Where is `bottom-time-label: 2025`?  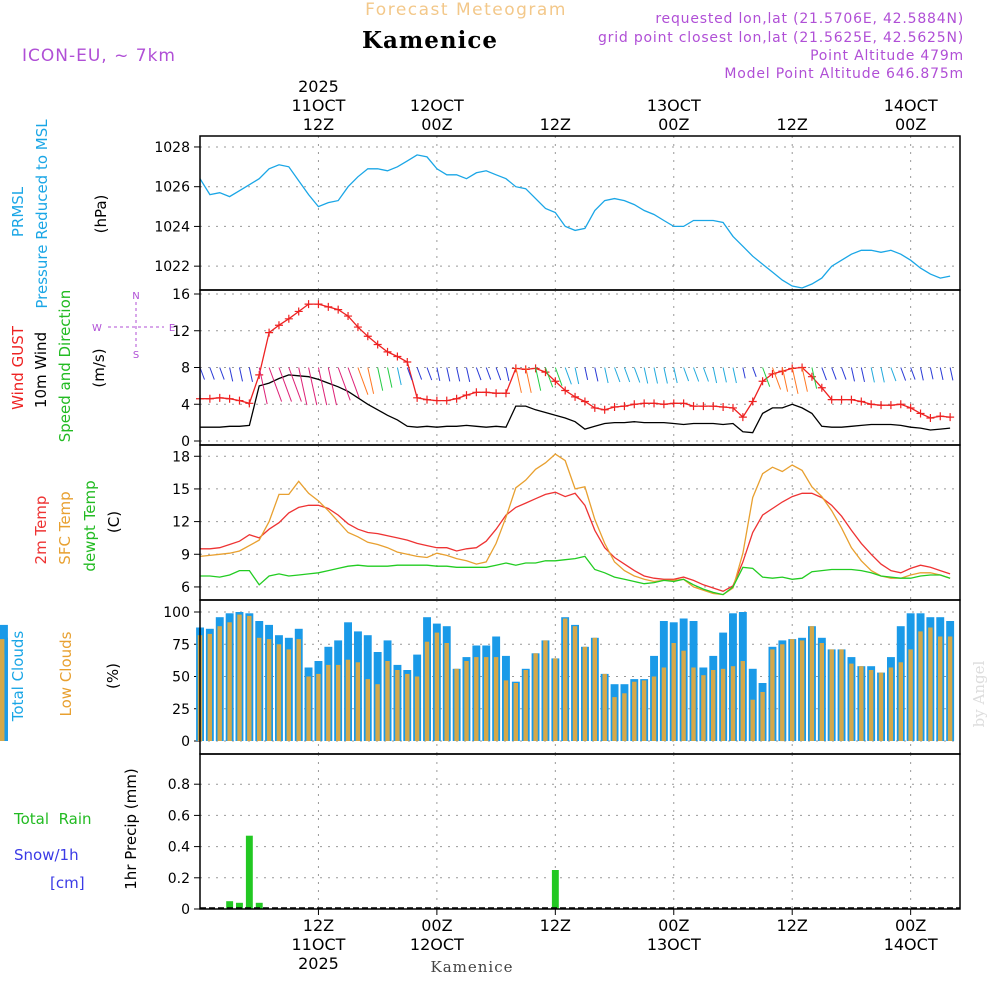
bottom-time-label: 2025 is located at coordinates (318, 963).